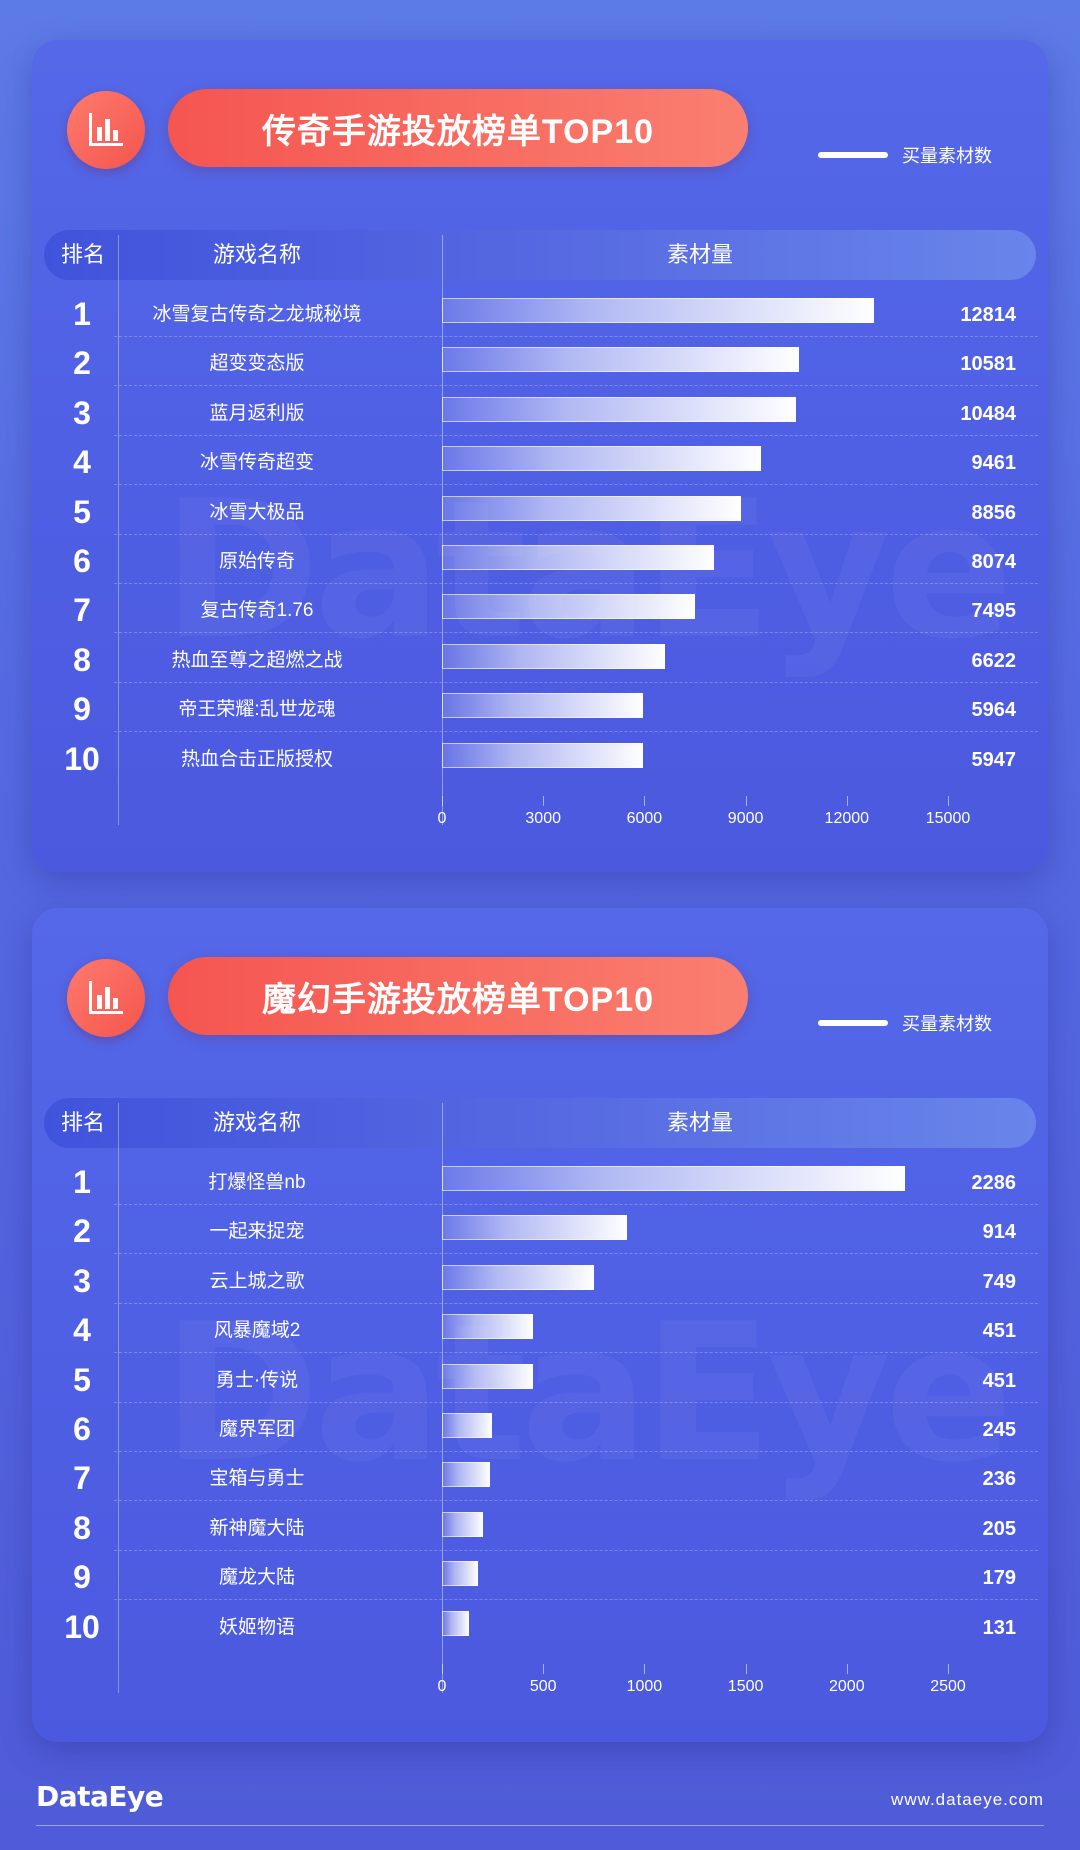 The image size is (1080, 1850). I want to click on table-row: 4 冰雪传奇超变 9461, so click(541, 464).